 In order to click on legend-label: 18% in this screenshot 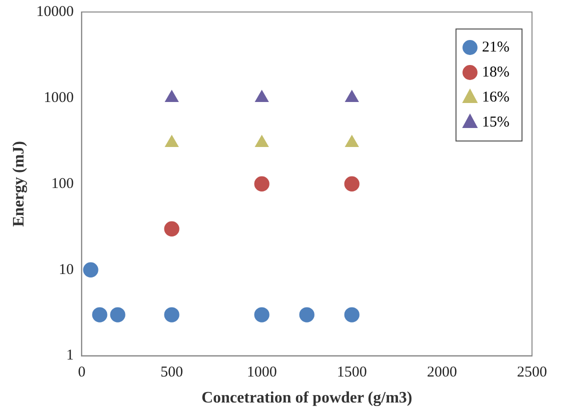, I will do `click(496, 72)`.